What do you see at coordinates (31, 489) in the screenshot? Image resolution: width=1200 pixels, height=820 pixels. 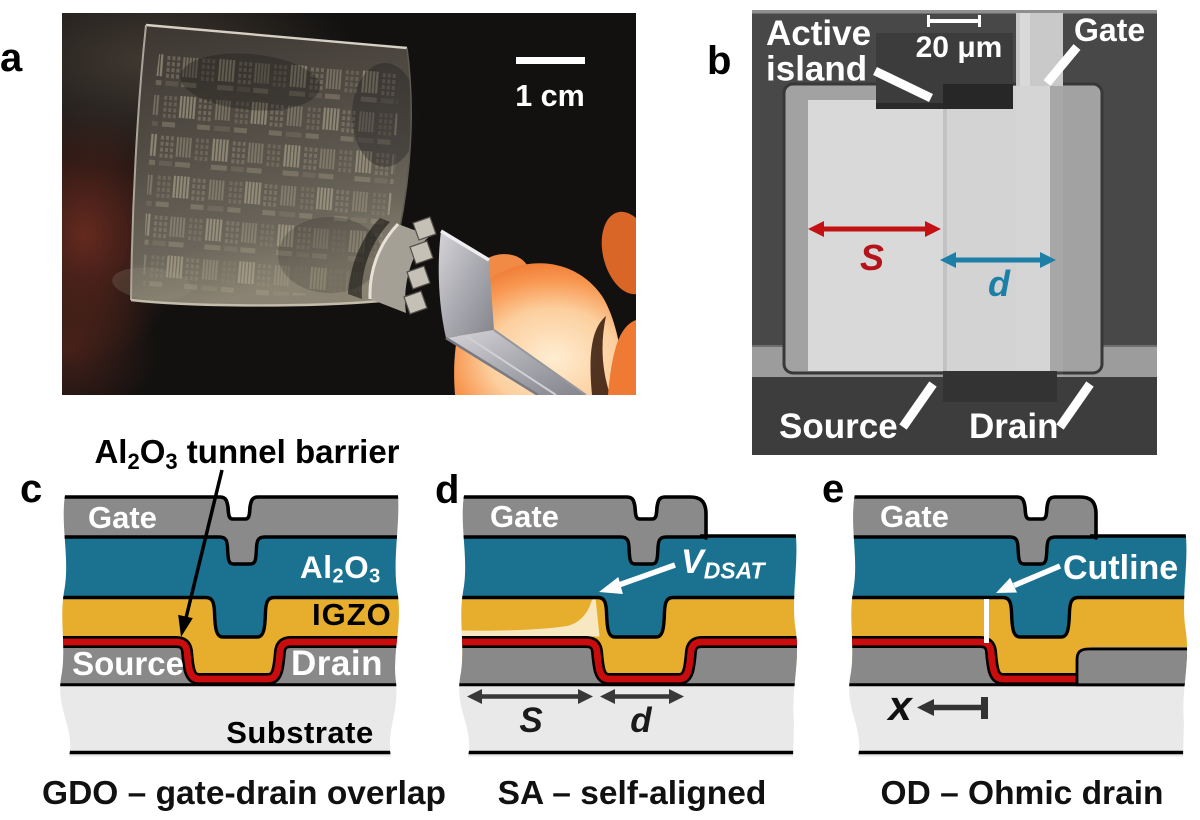 I see `svg-text: c` at bounding box center [31, 489].